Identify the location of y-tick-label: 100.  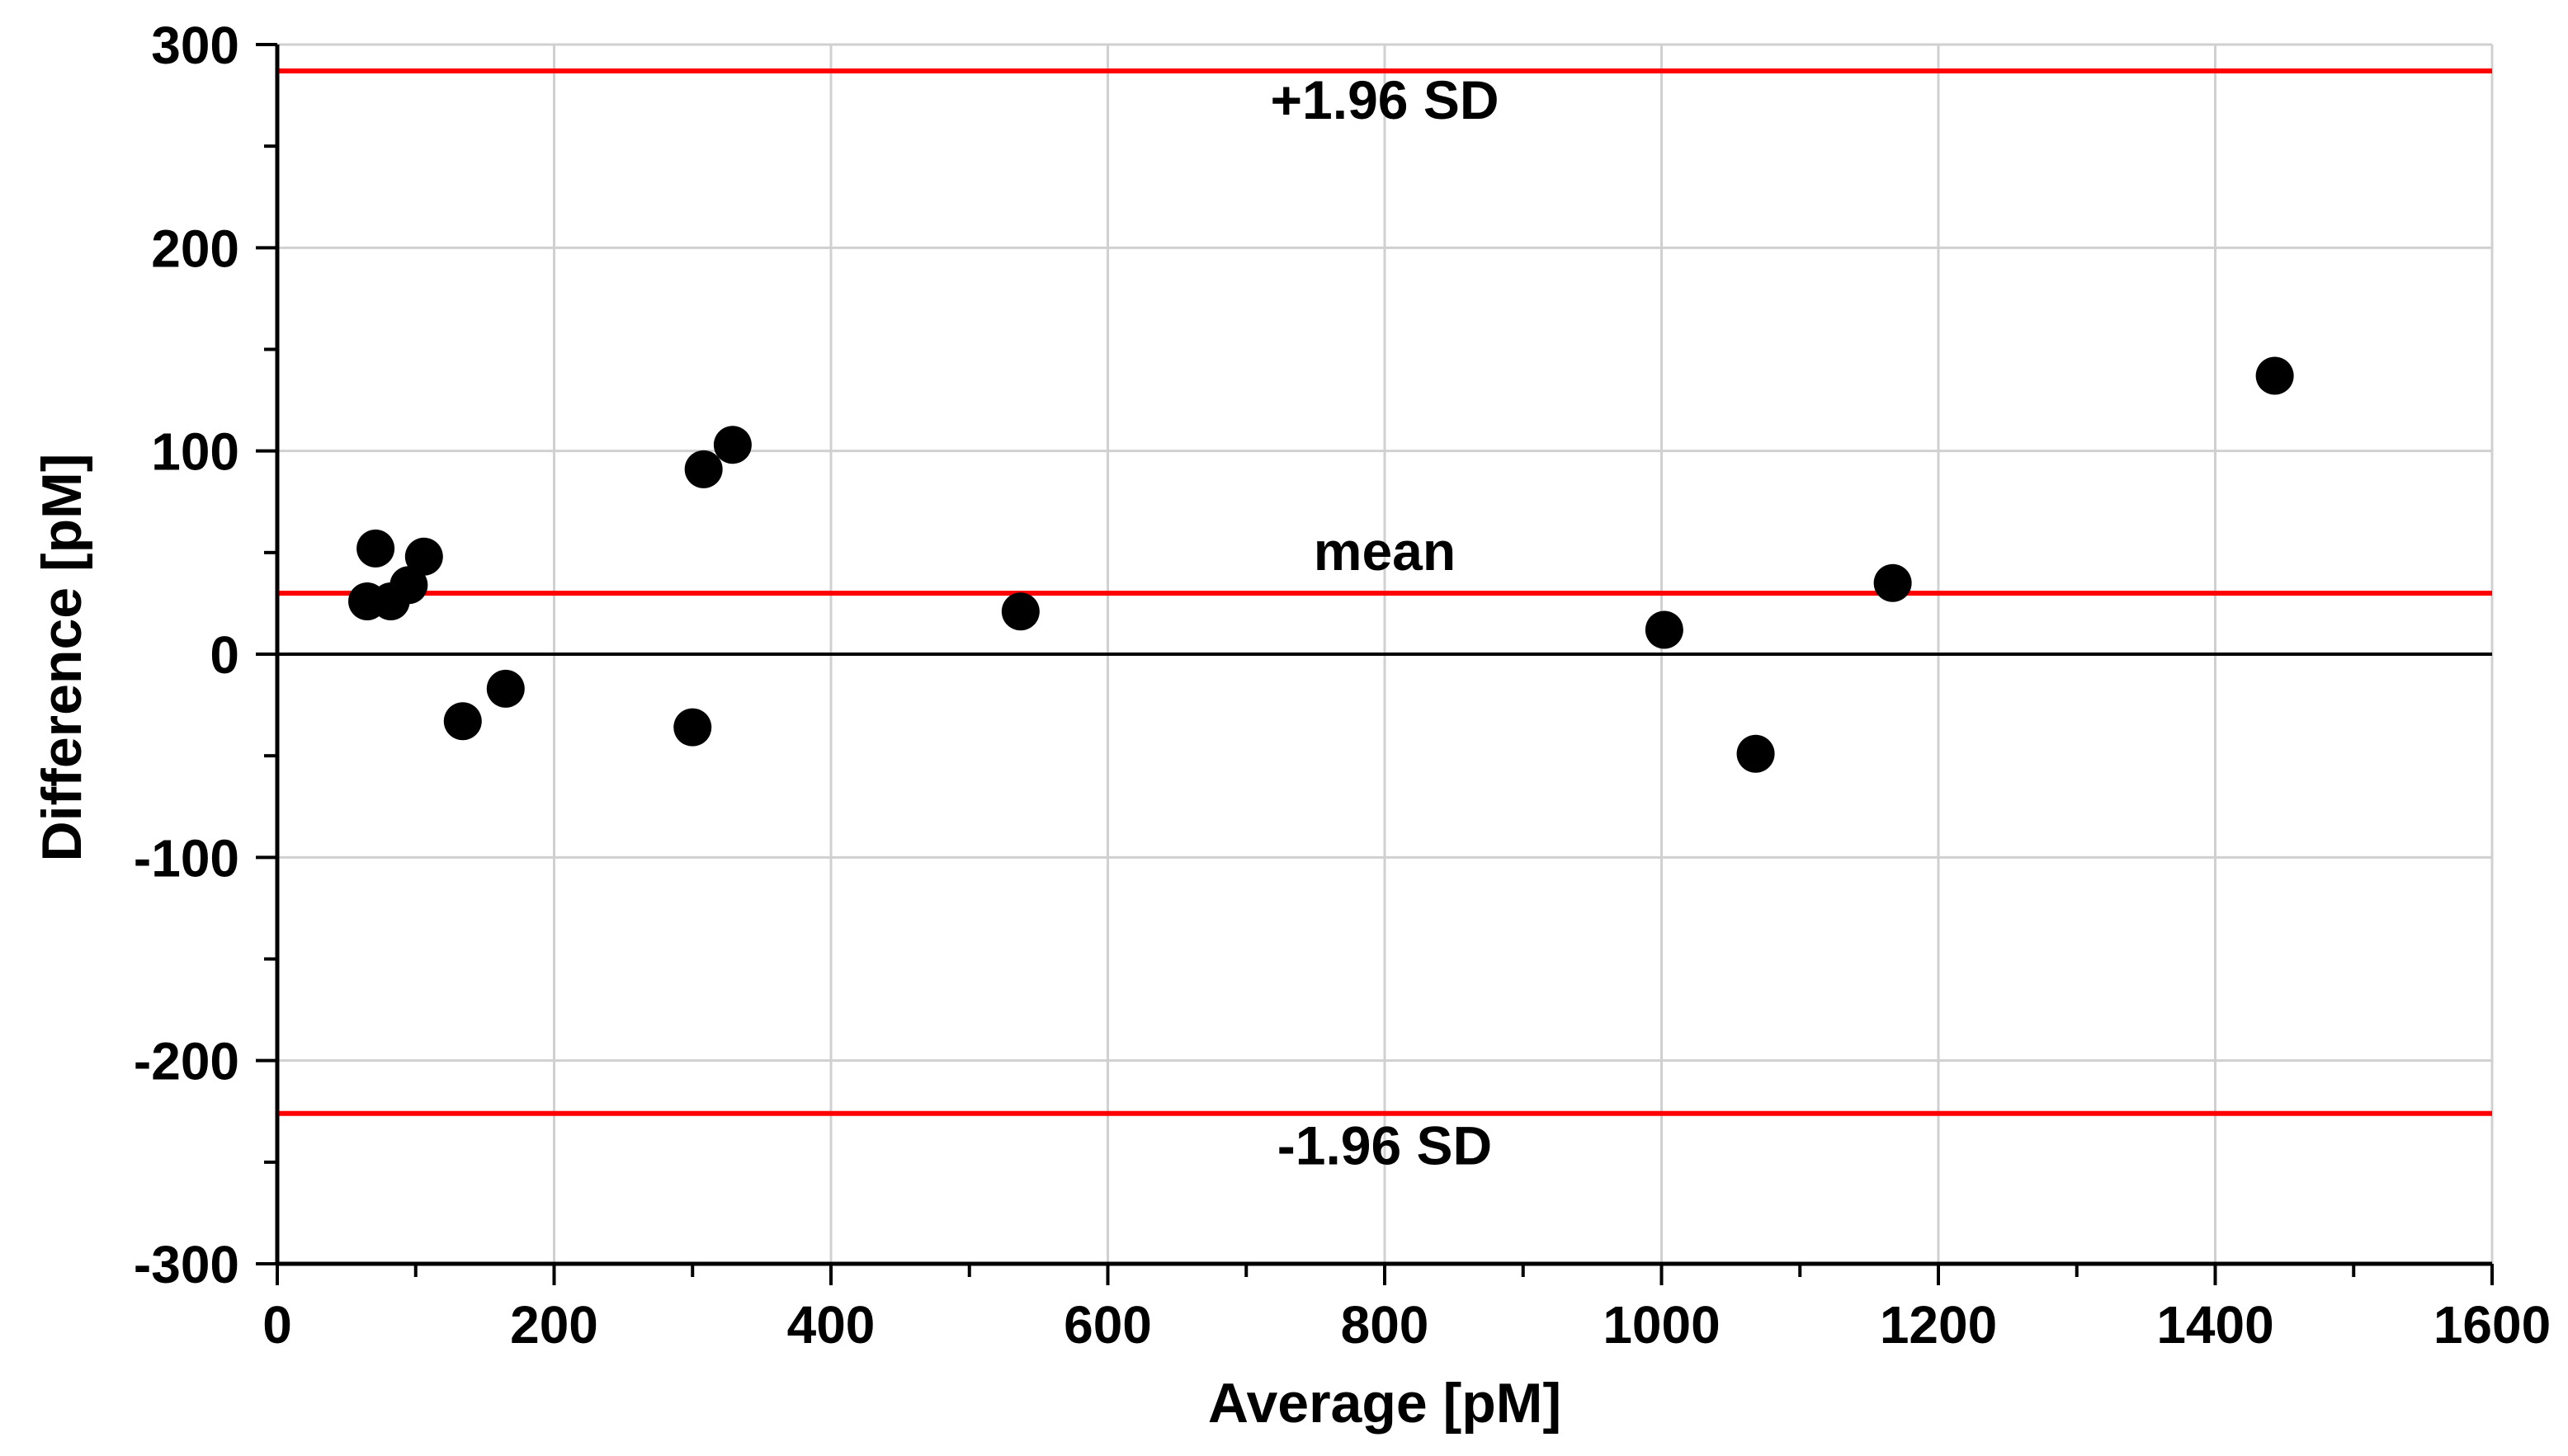
(195, 452).